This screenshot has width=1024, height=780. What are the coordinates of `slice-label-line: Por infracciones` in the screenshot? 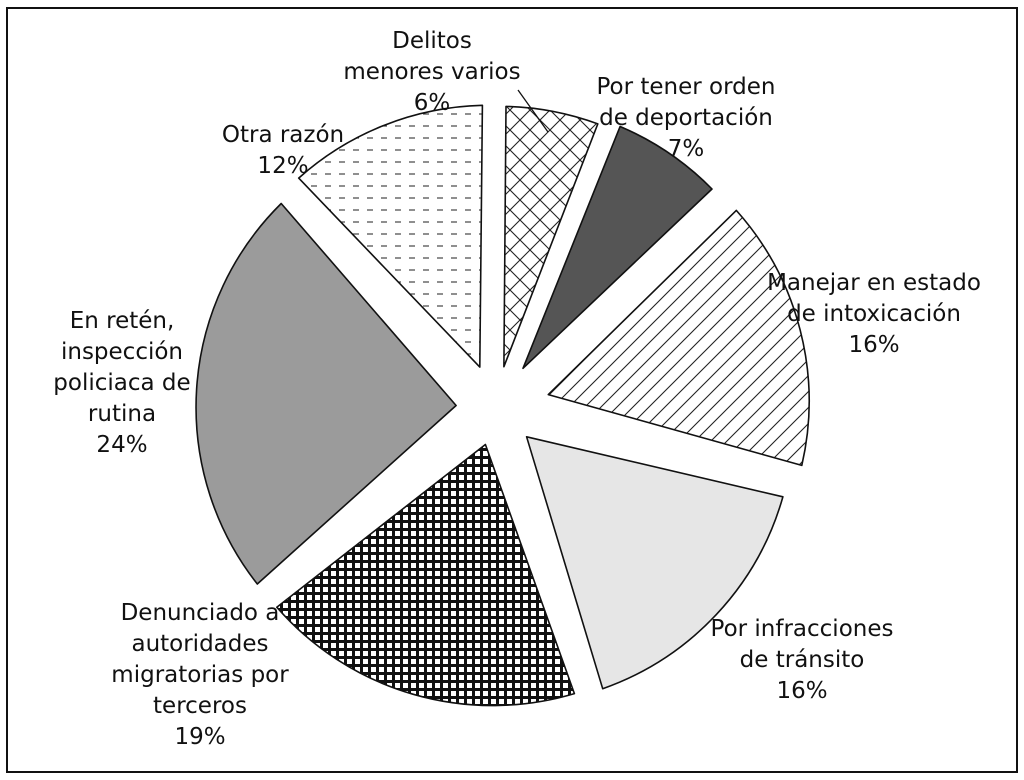 It's located at (802, 629).